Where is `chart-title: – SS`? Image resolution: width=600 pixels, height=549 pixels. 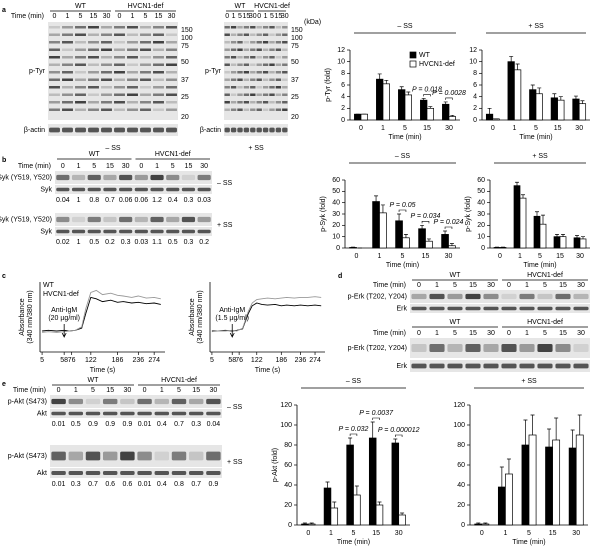
chart-title: – SS is located at coordinates (405, 26).